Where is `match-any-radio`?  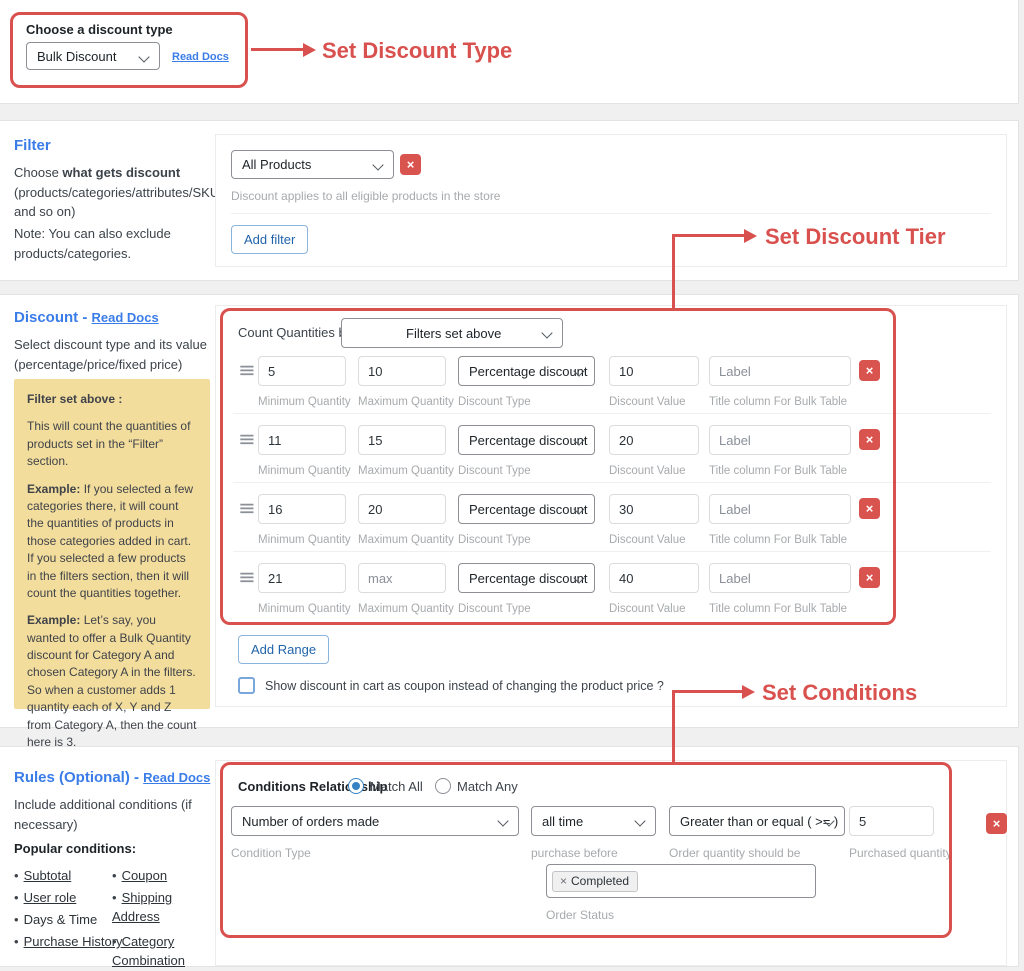
match-any-radio is located at coordinates (443, 786).